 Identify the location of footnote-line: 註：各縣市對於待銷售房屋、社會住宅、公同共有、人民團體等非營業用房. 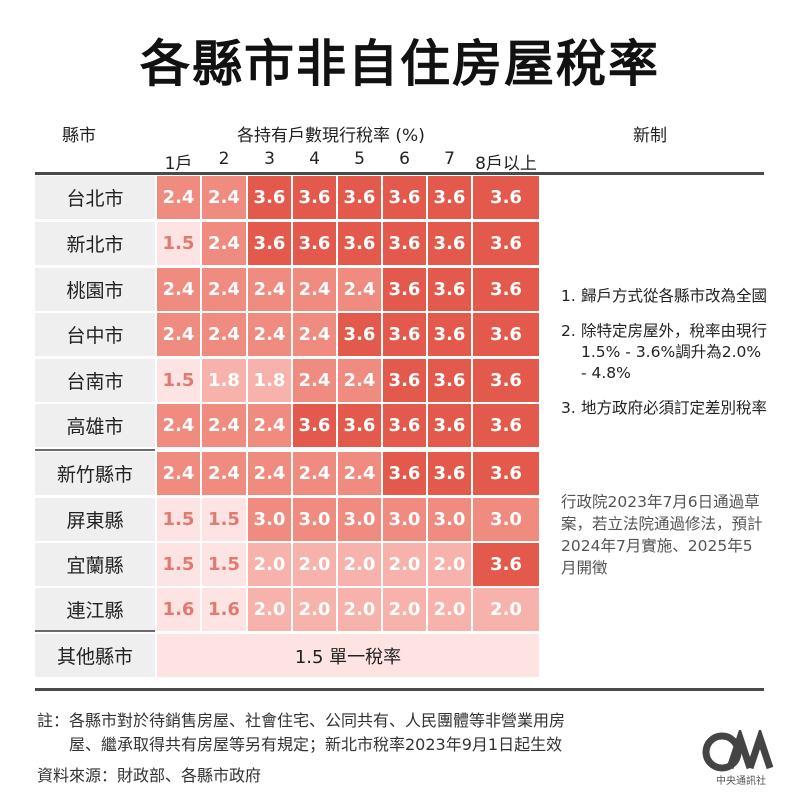
(301, 720).